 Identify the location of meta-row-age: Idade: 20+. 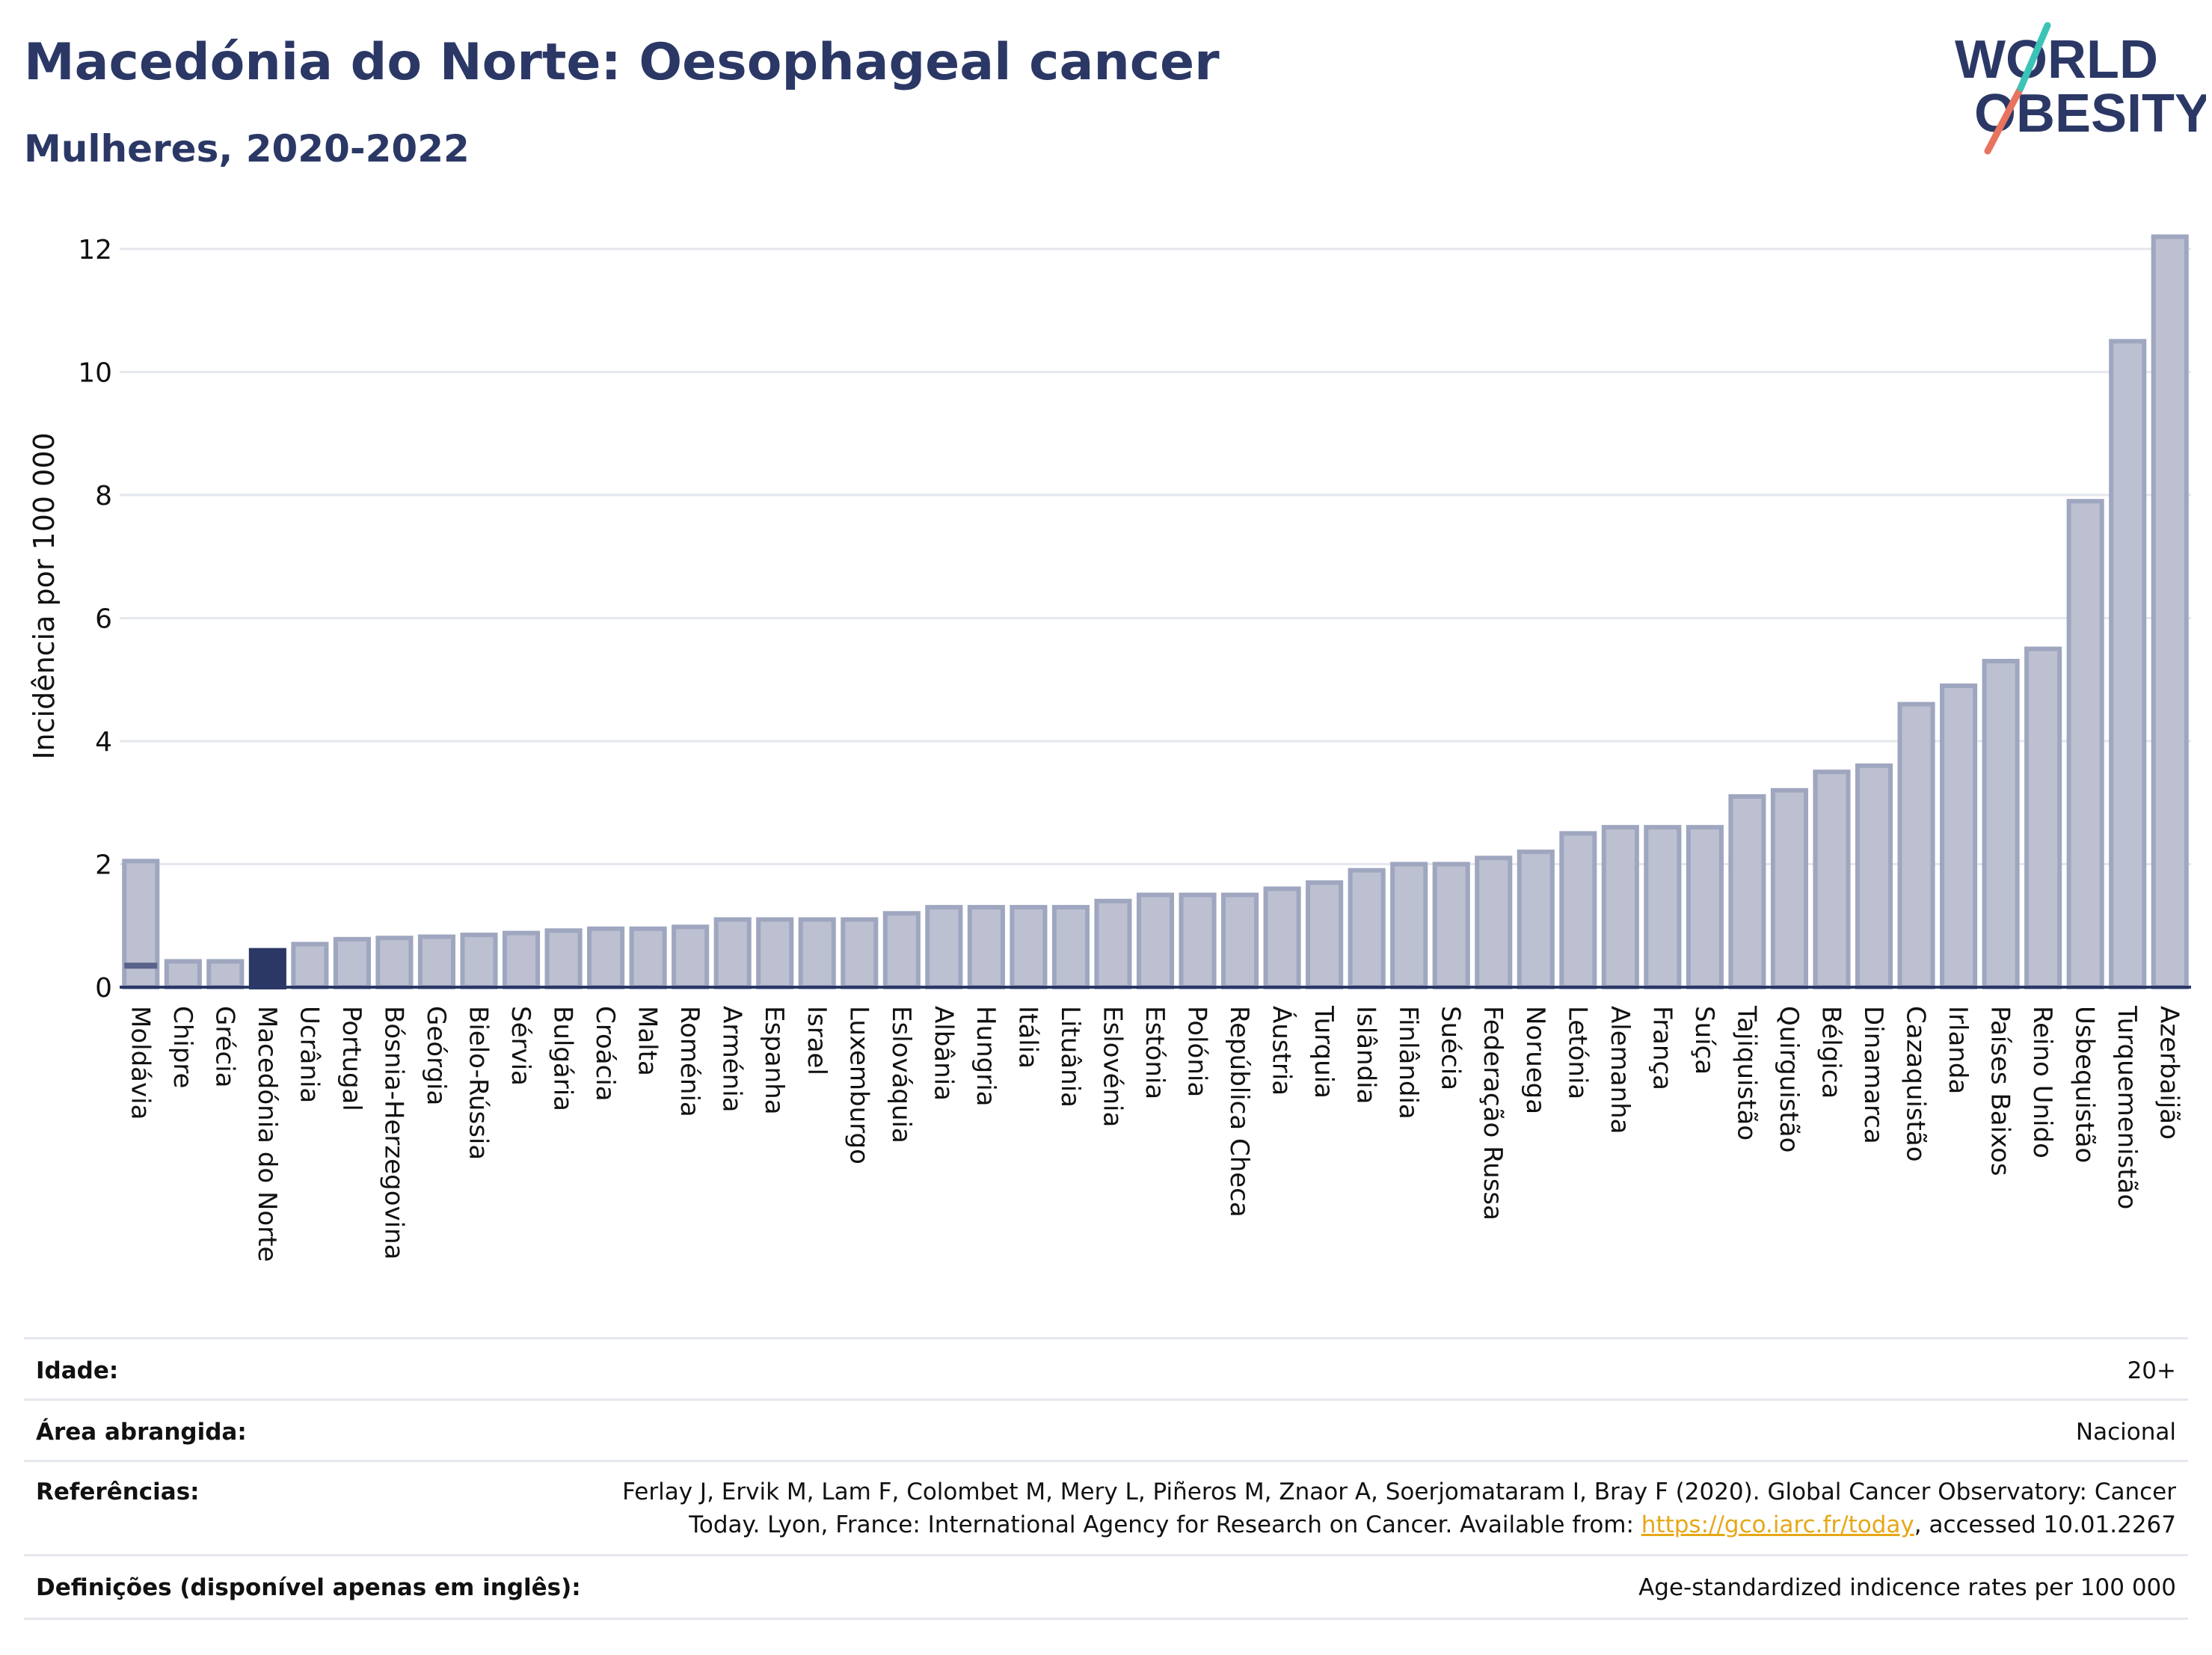
(1106, 1369).